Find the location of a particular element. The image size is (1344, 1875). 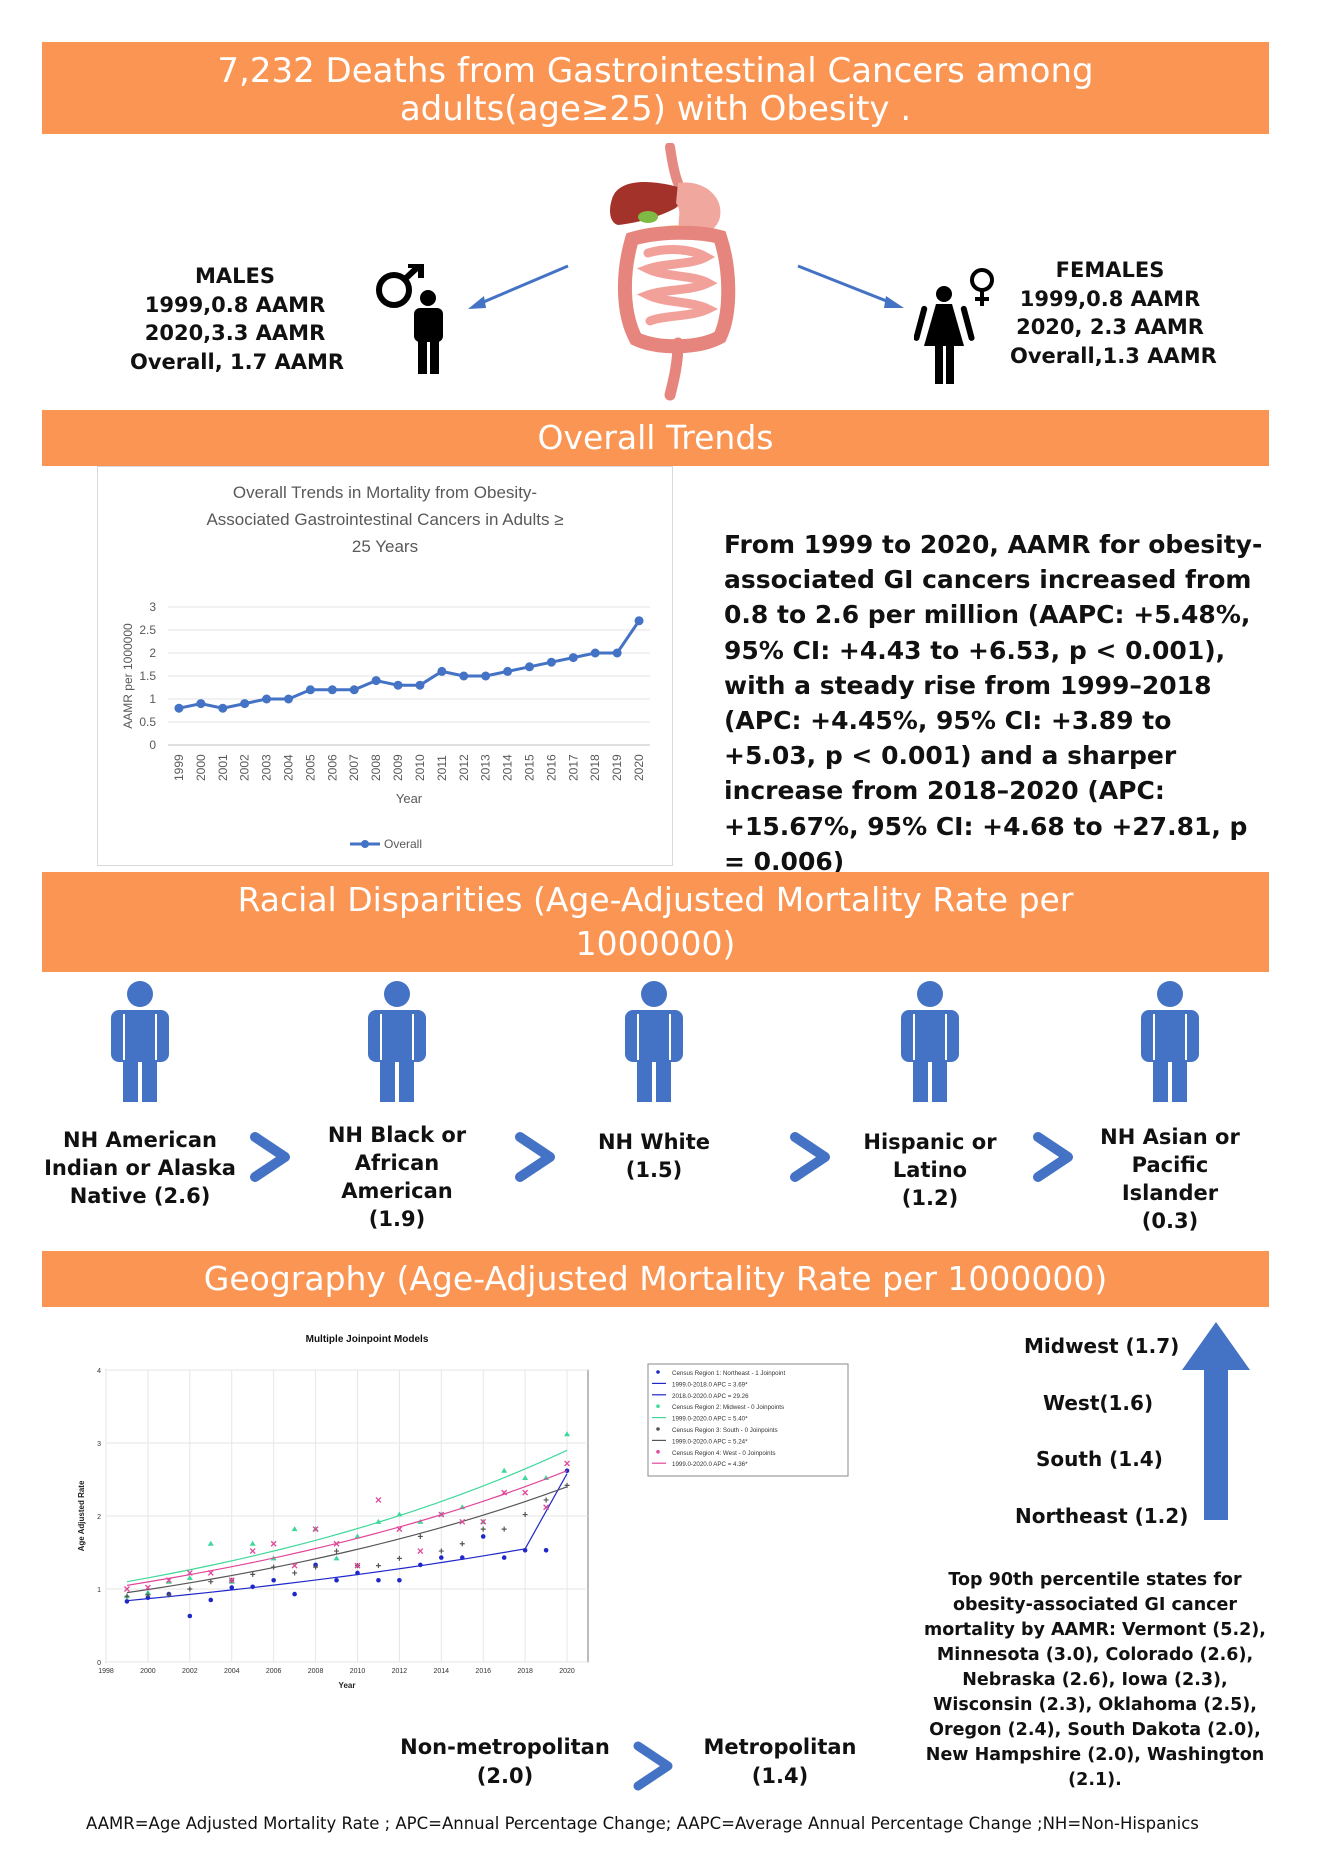

overall-trends-title: Overall Trends is located at coordinates (655, 437).